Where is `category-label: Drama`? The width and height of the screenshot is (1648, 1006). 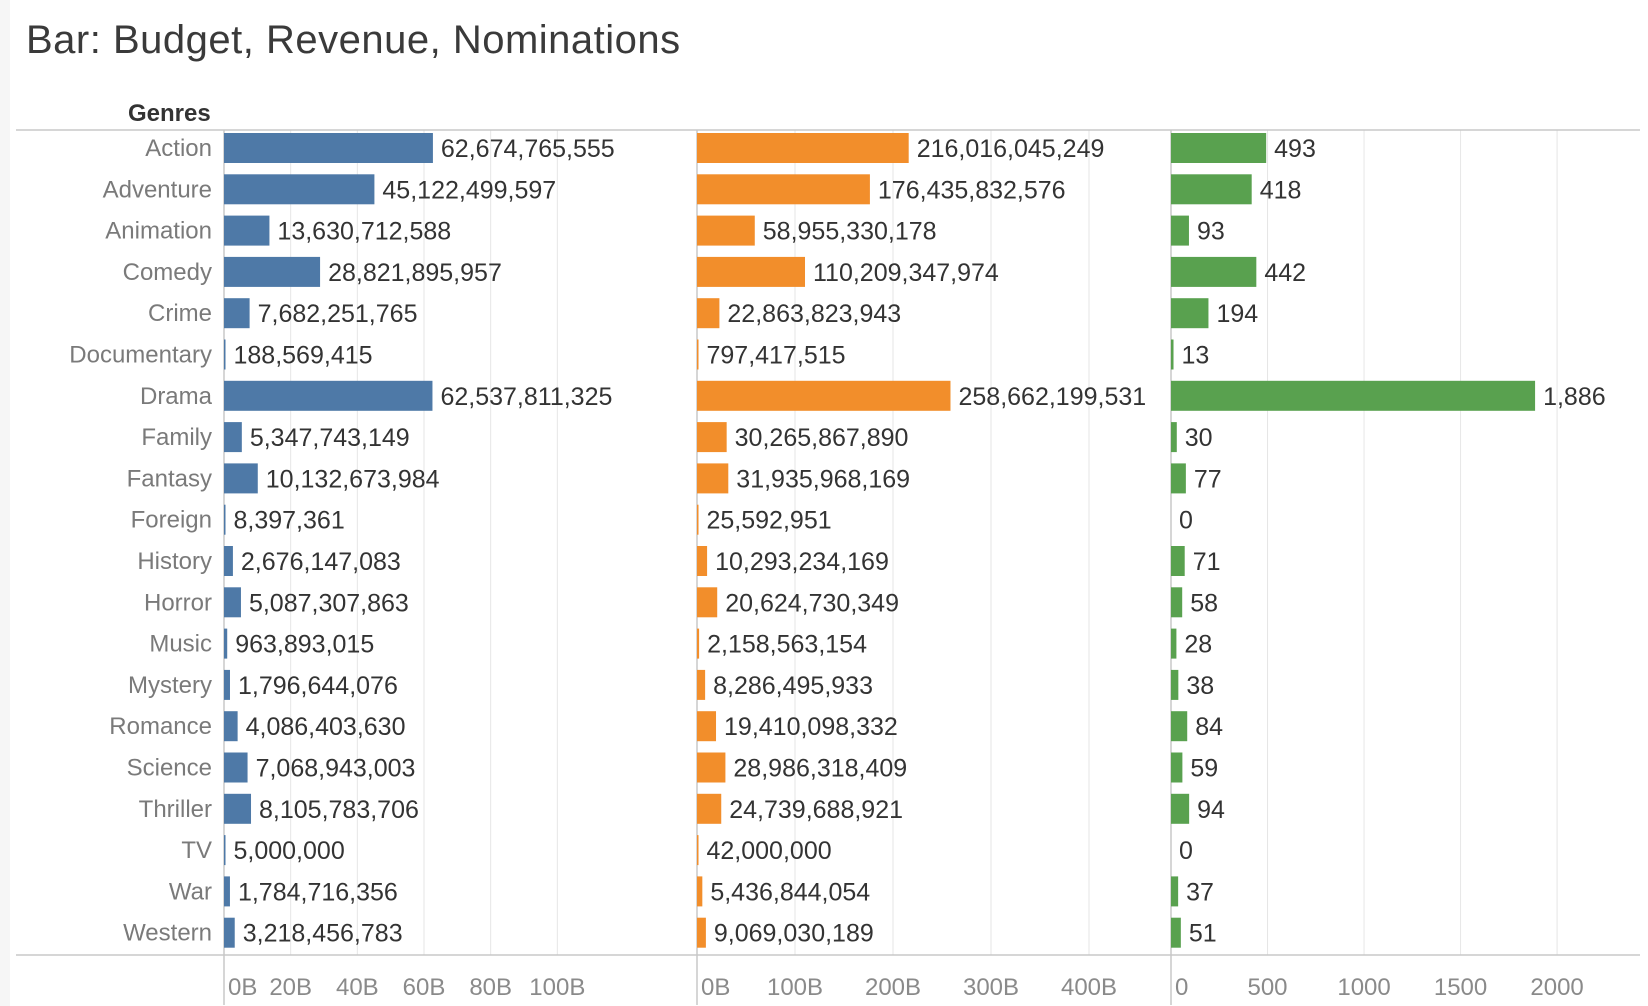 category-label: Drama is located at coordinates (176, 396).